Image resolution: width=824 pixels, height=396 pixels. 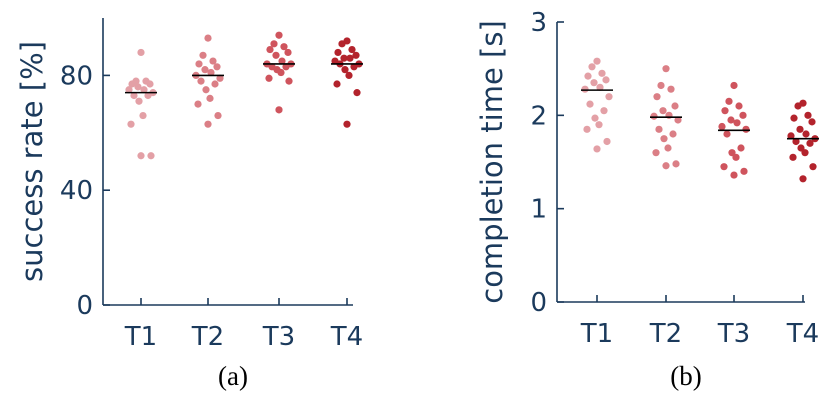 I want to click on y-tick-label: 1, so click(x=538, y=210).